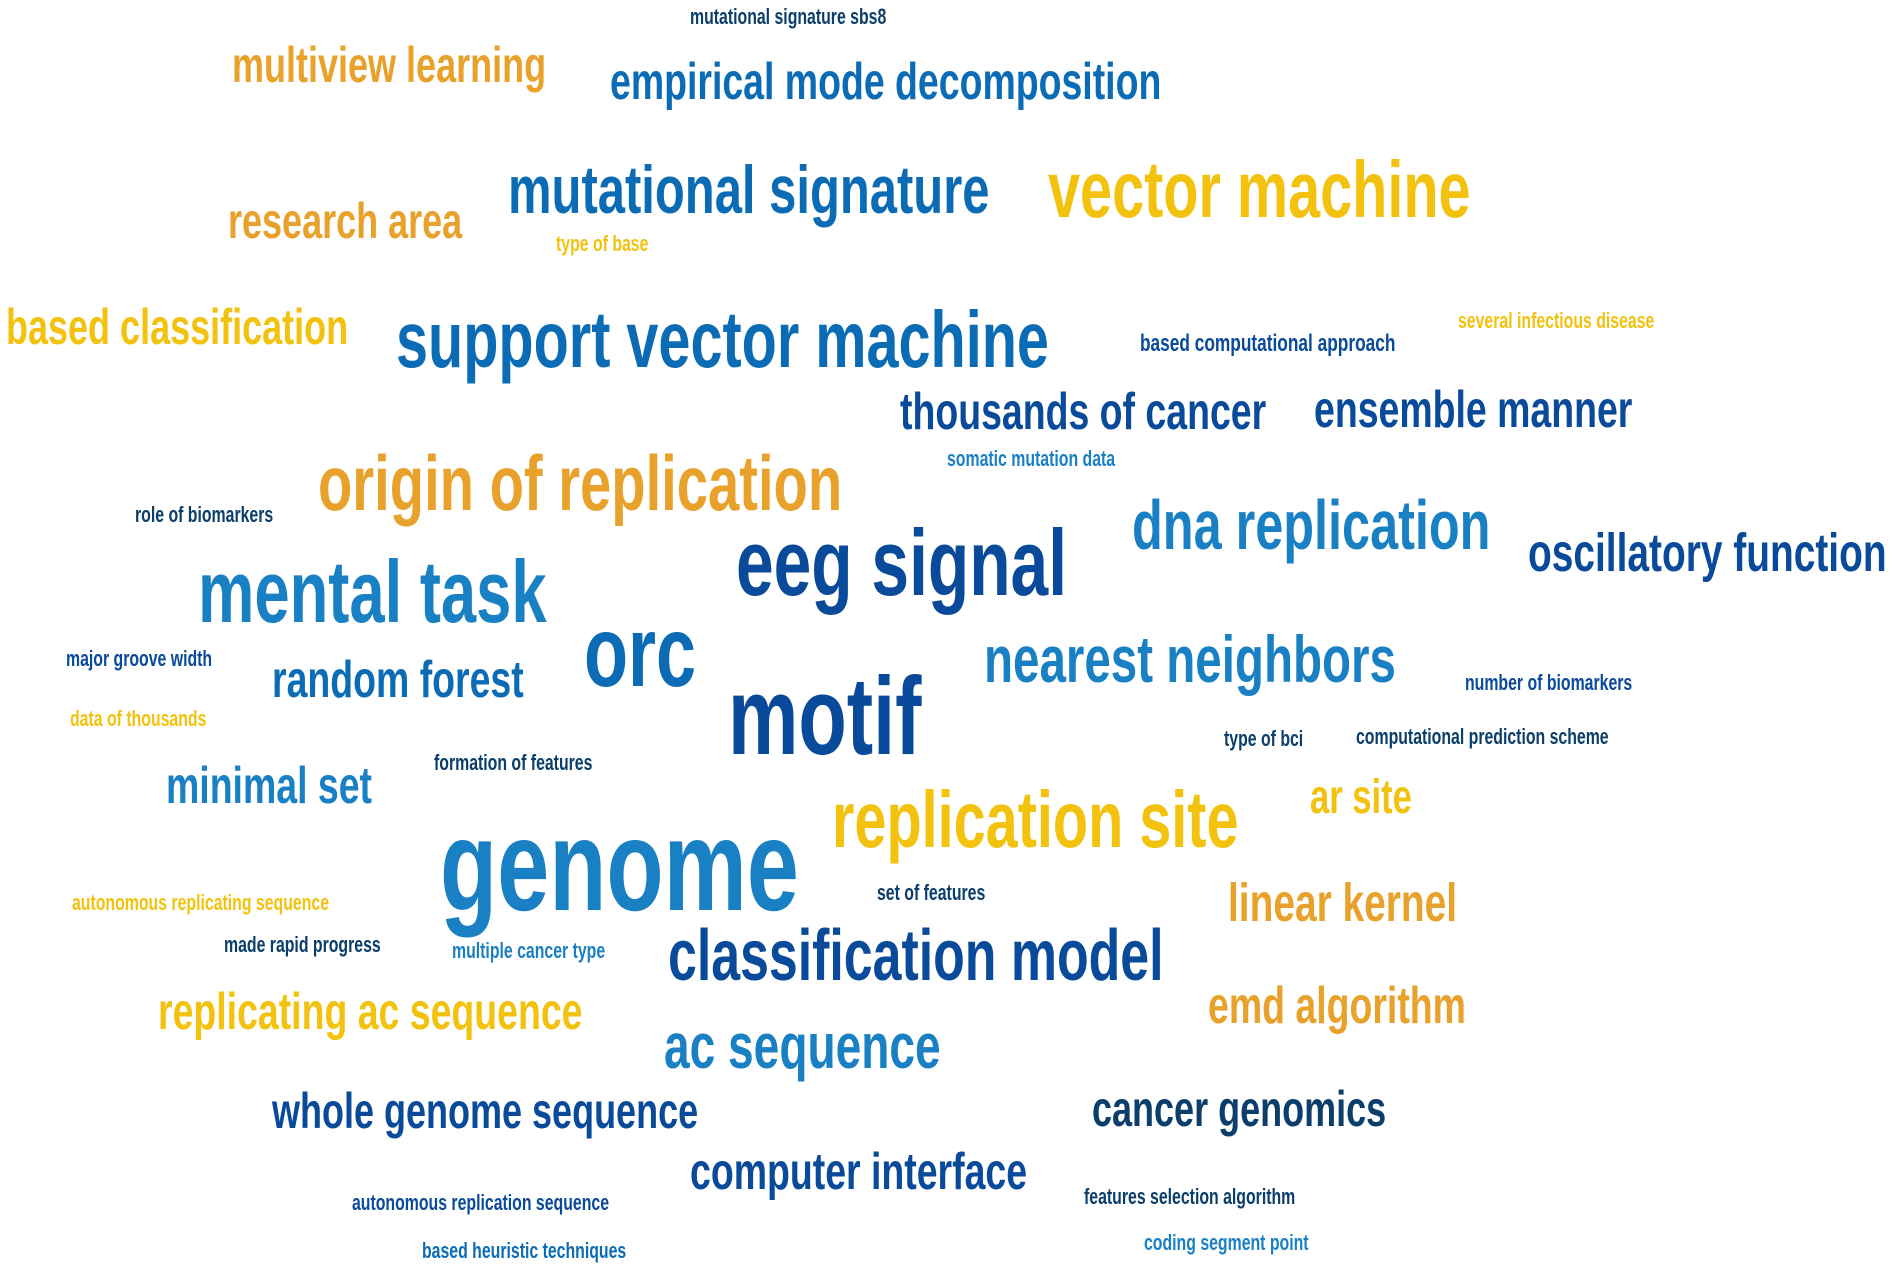 This screenshot has width=1900, height=1267. What do you see at coordinates (269, 786) in the screenshot?
I see `word-minimal-set: minimal set` at bounding box center [269, 786].